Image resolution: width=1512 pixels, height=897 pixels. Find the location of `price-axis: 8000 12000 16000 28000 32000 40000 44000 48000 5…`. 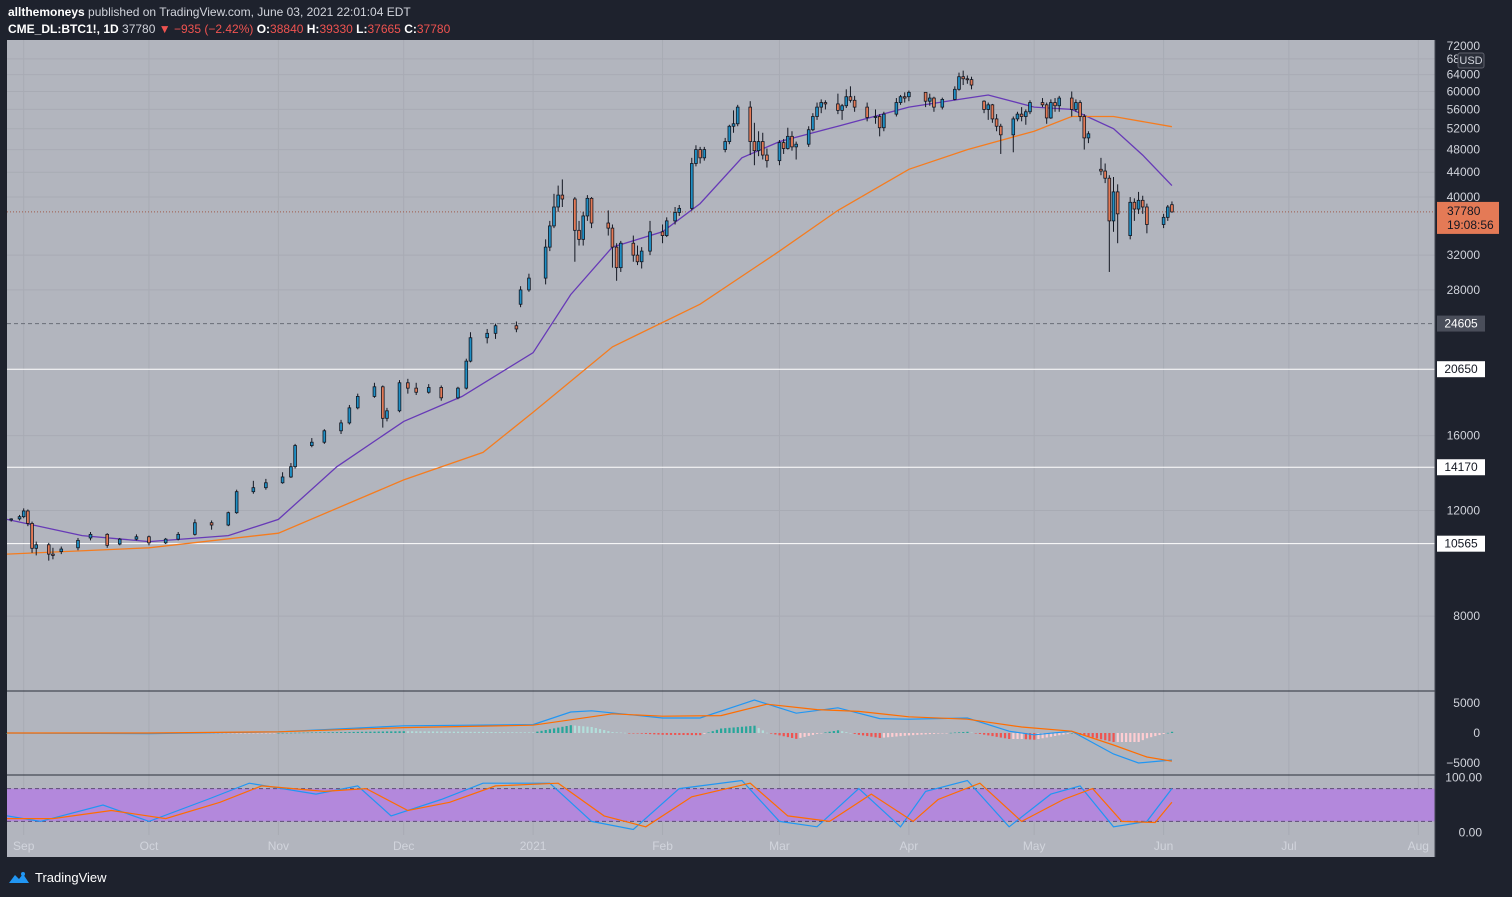

price-axis: 8000 12000 16000 28000 32000 40000 44000 48000 5… is located at coordinates (1465, 439).